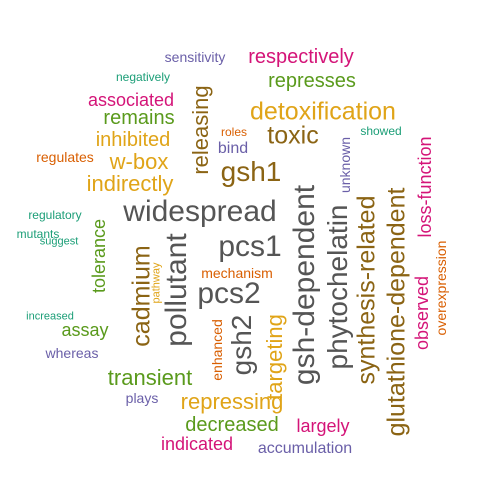  Describe the element at coordinates (200, 211) in the screenshot. I see `word-widespread: widespread` at that location.